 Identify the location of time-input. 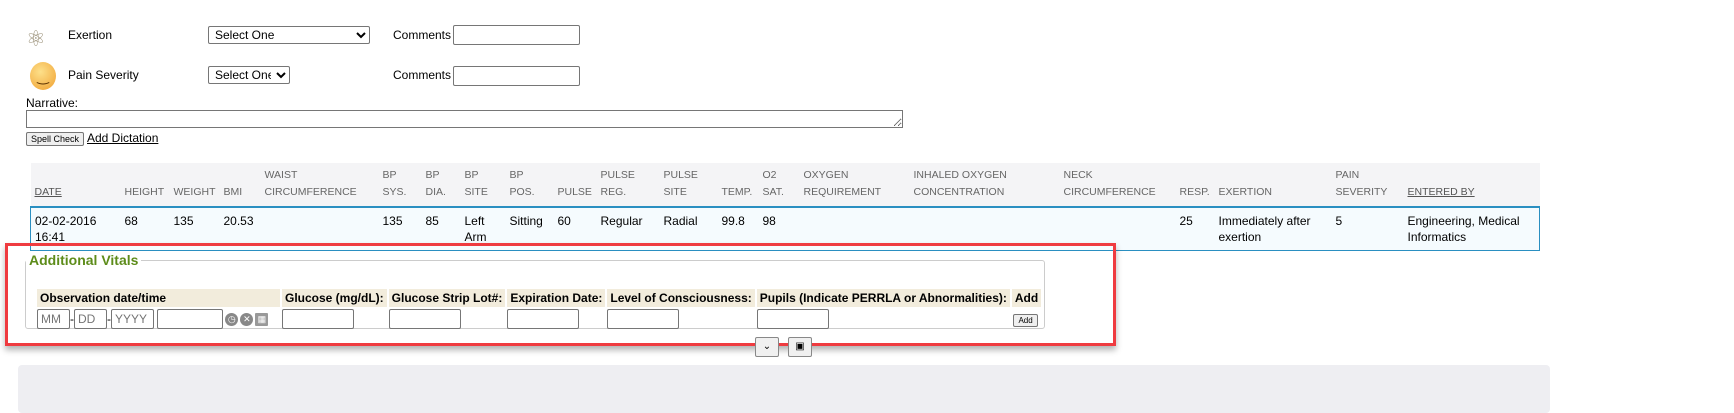
(190, 319).